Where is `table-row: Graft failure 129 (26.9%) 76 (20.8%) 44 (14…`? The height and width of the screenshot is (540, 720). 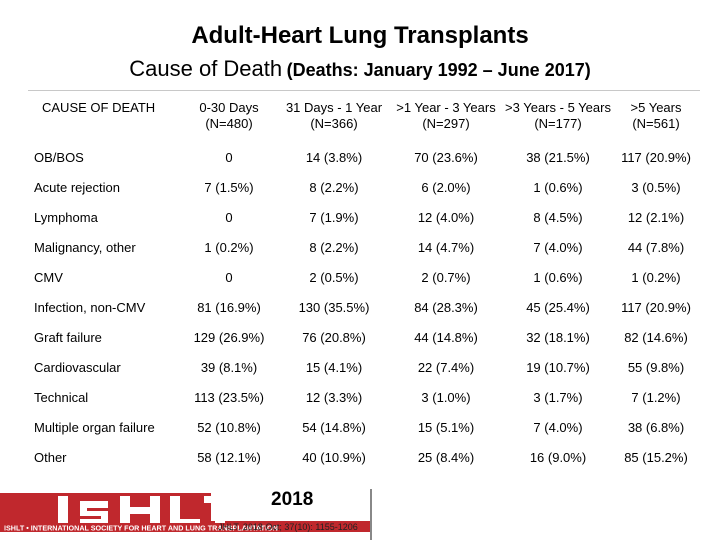
table-row: Graft failure 129 (26.9%) 76 (20.8%) 44 (14… is located at coordinates (364, 337).